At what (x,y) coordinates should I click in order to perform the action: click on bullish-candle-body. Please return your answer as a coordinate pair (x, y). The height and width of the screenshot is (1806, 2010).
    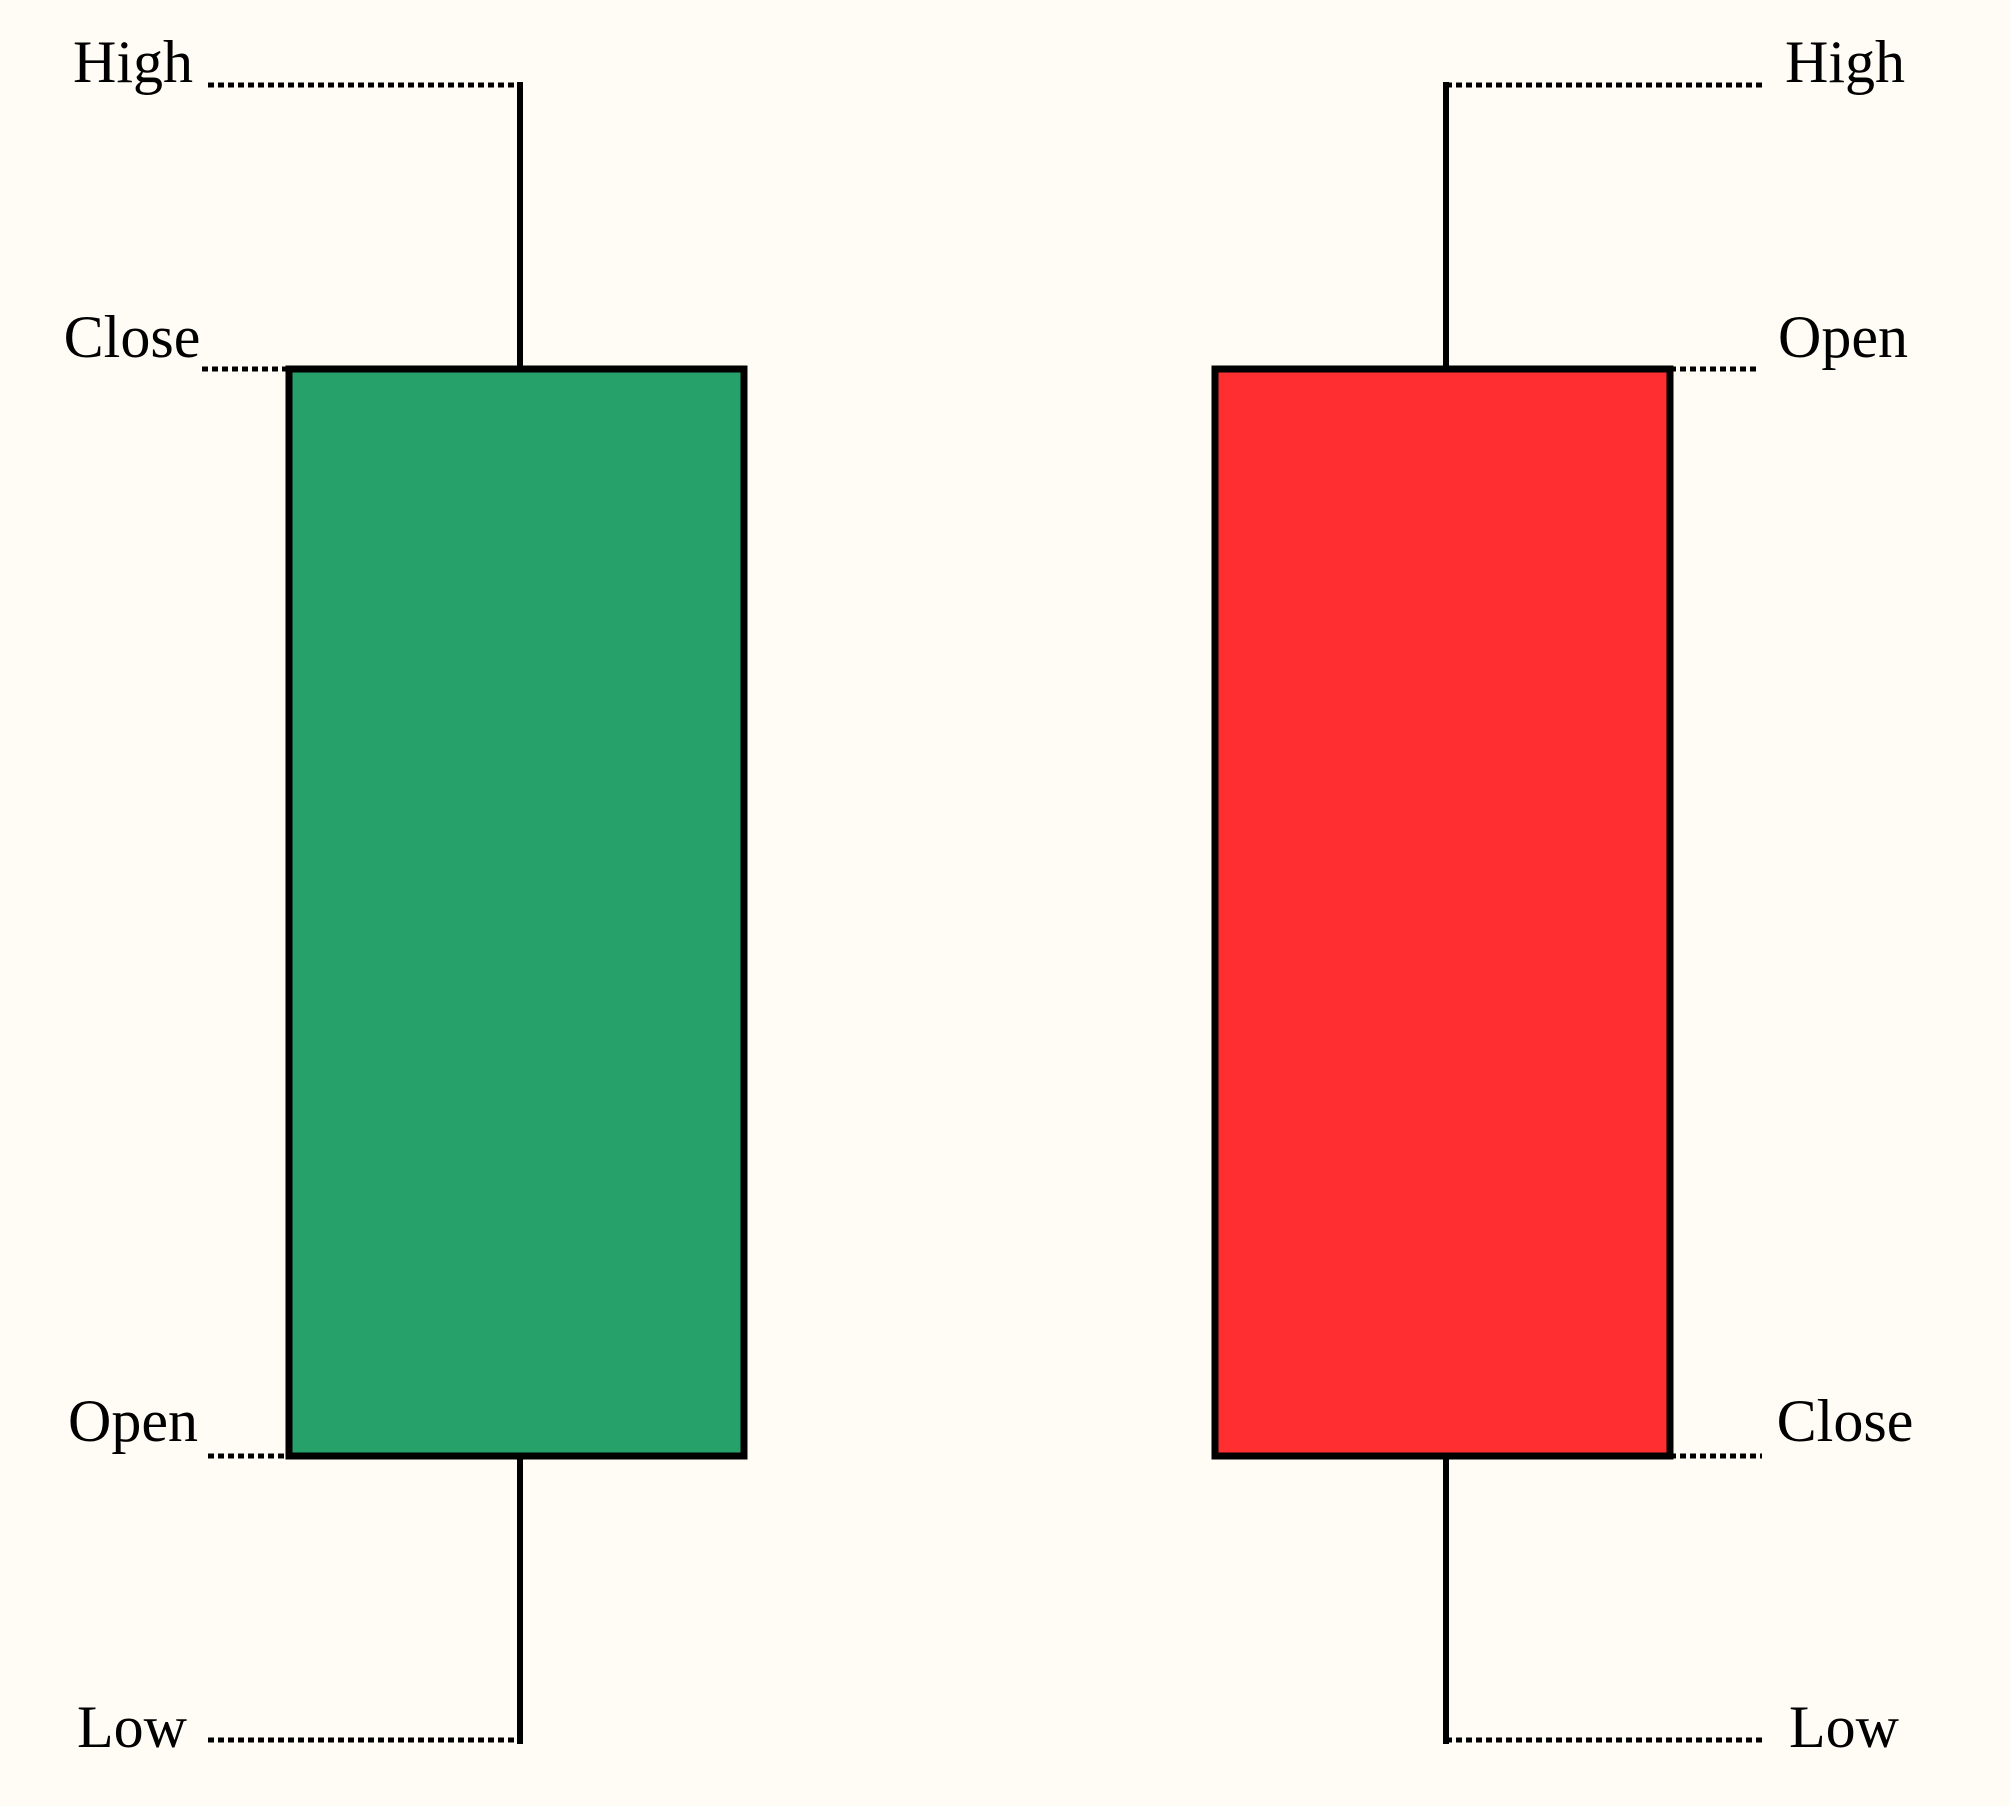
    Looking at the image, I should click on (516, 912).